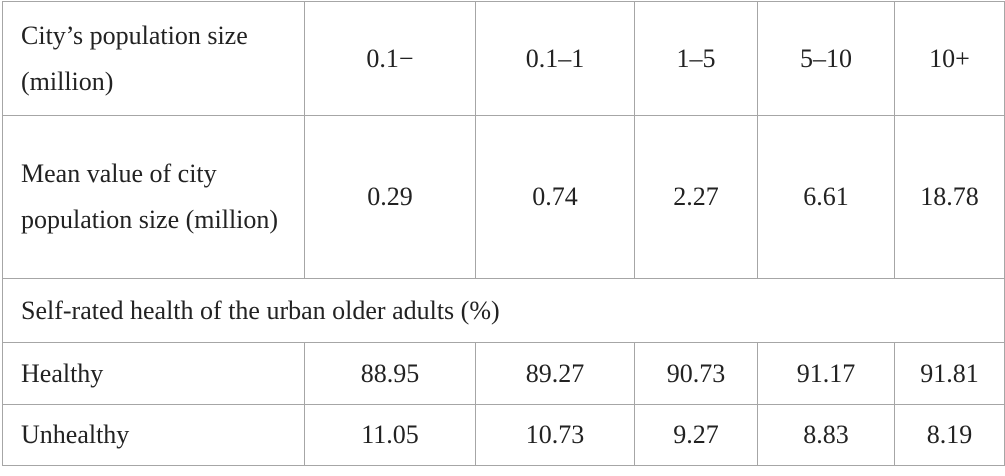 The height and width of the screenshot is (476, 1005). Describe the element at coordinates (153, 373) in the screenshot. I see `row-label-cell: Healthy` at that location.